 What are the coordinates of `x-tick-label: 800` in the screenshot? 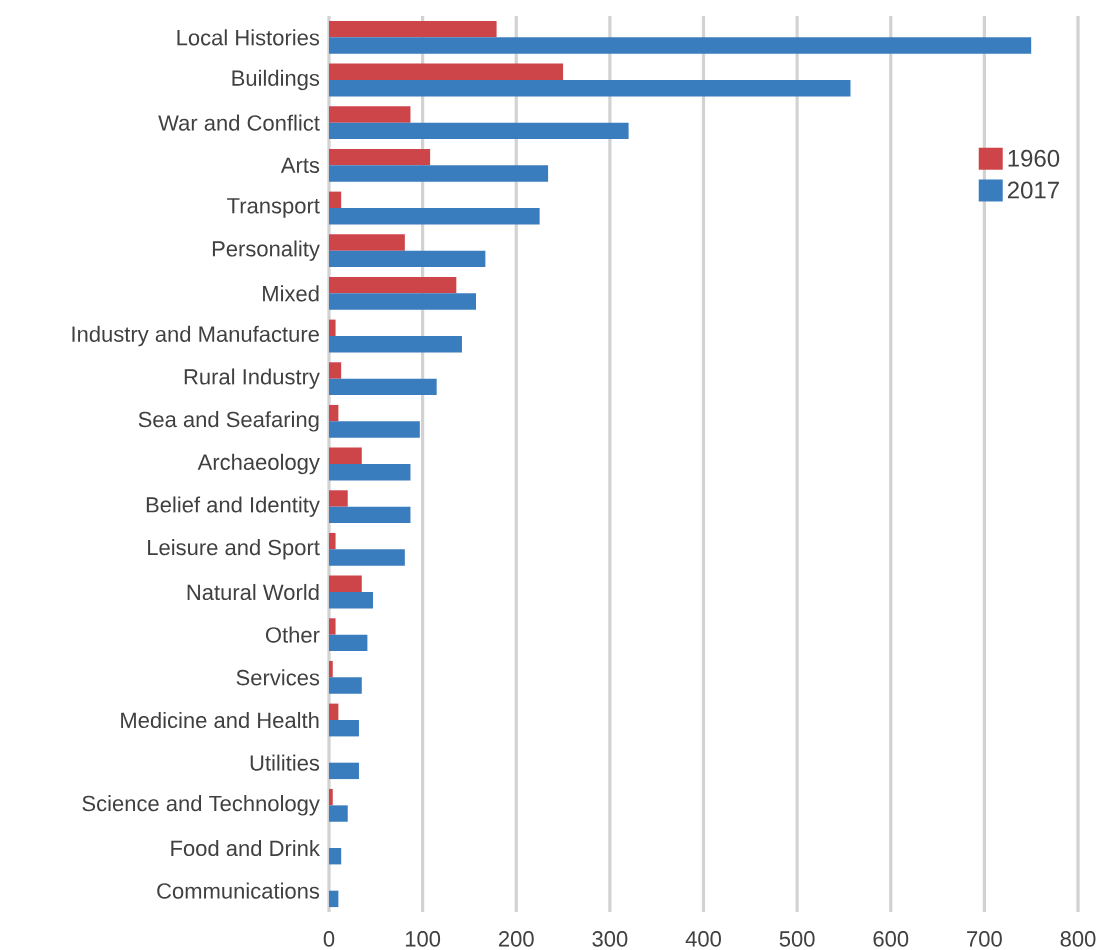 It's located at (1078, 939).